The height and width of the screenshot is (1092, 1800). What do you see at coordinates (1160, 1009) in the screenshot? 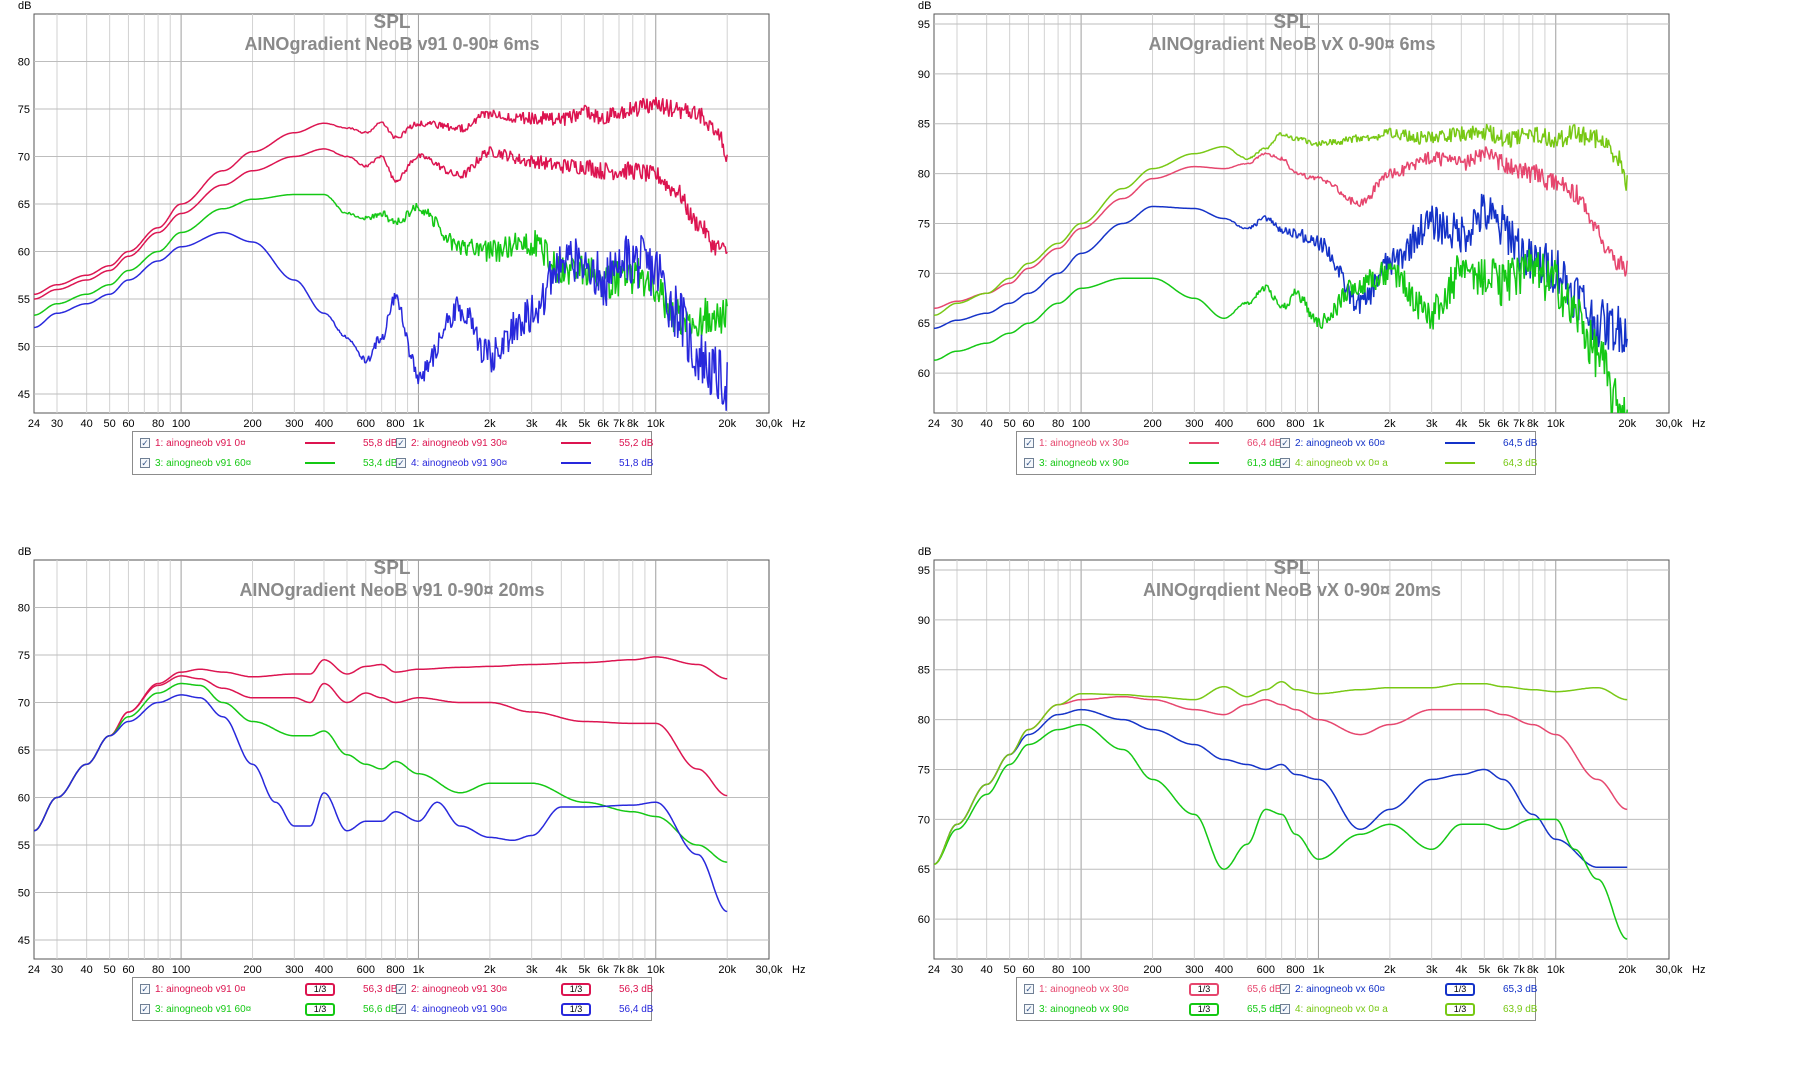
I see `legend-item-3: ✓ 3: ainogneob vx 90¤ 1/3 65,5 dB` at bounding box center [1160, 1009].